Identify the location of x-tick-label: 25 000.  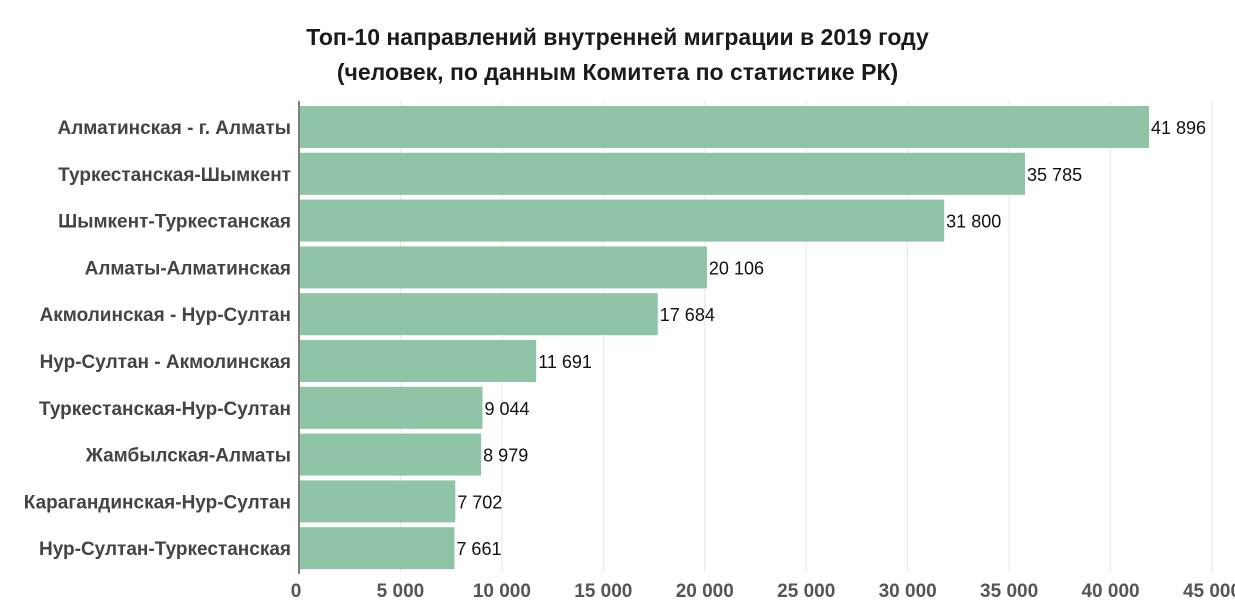
(806, 591).